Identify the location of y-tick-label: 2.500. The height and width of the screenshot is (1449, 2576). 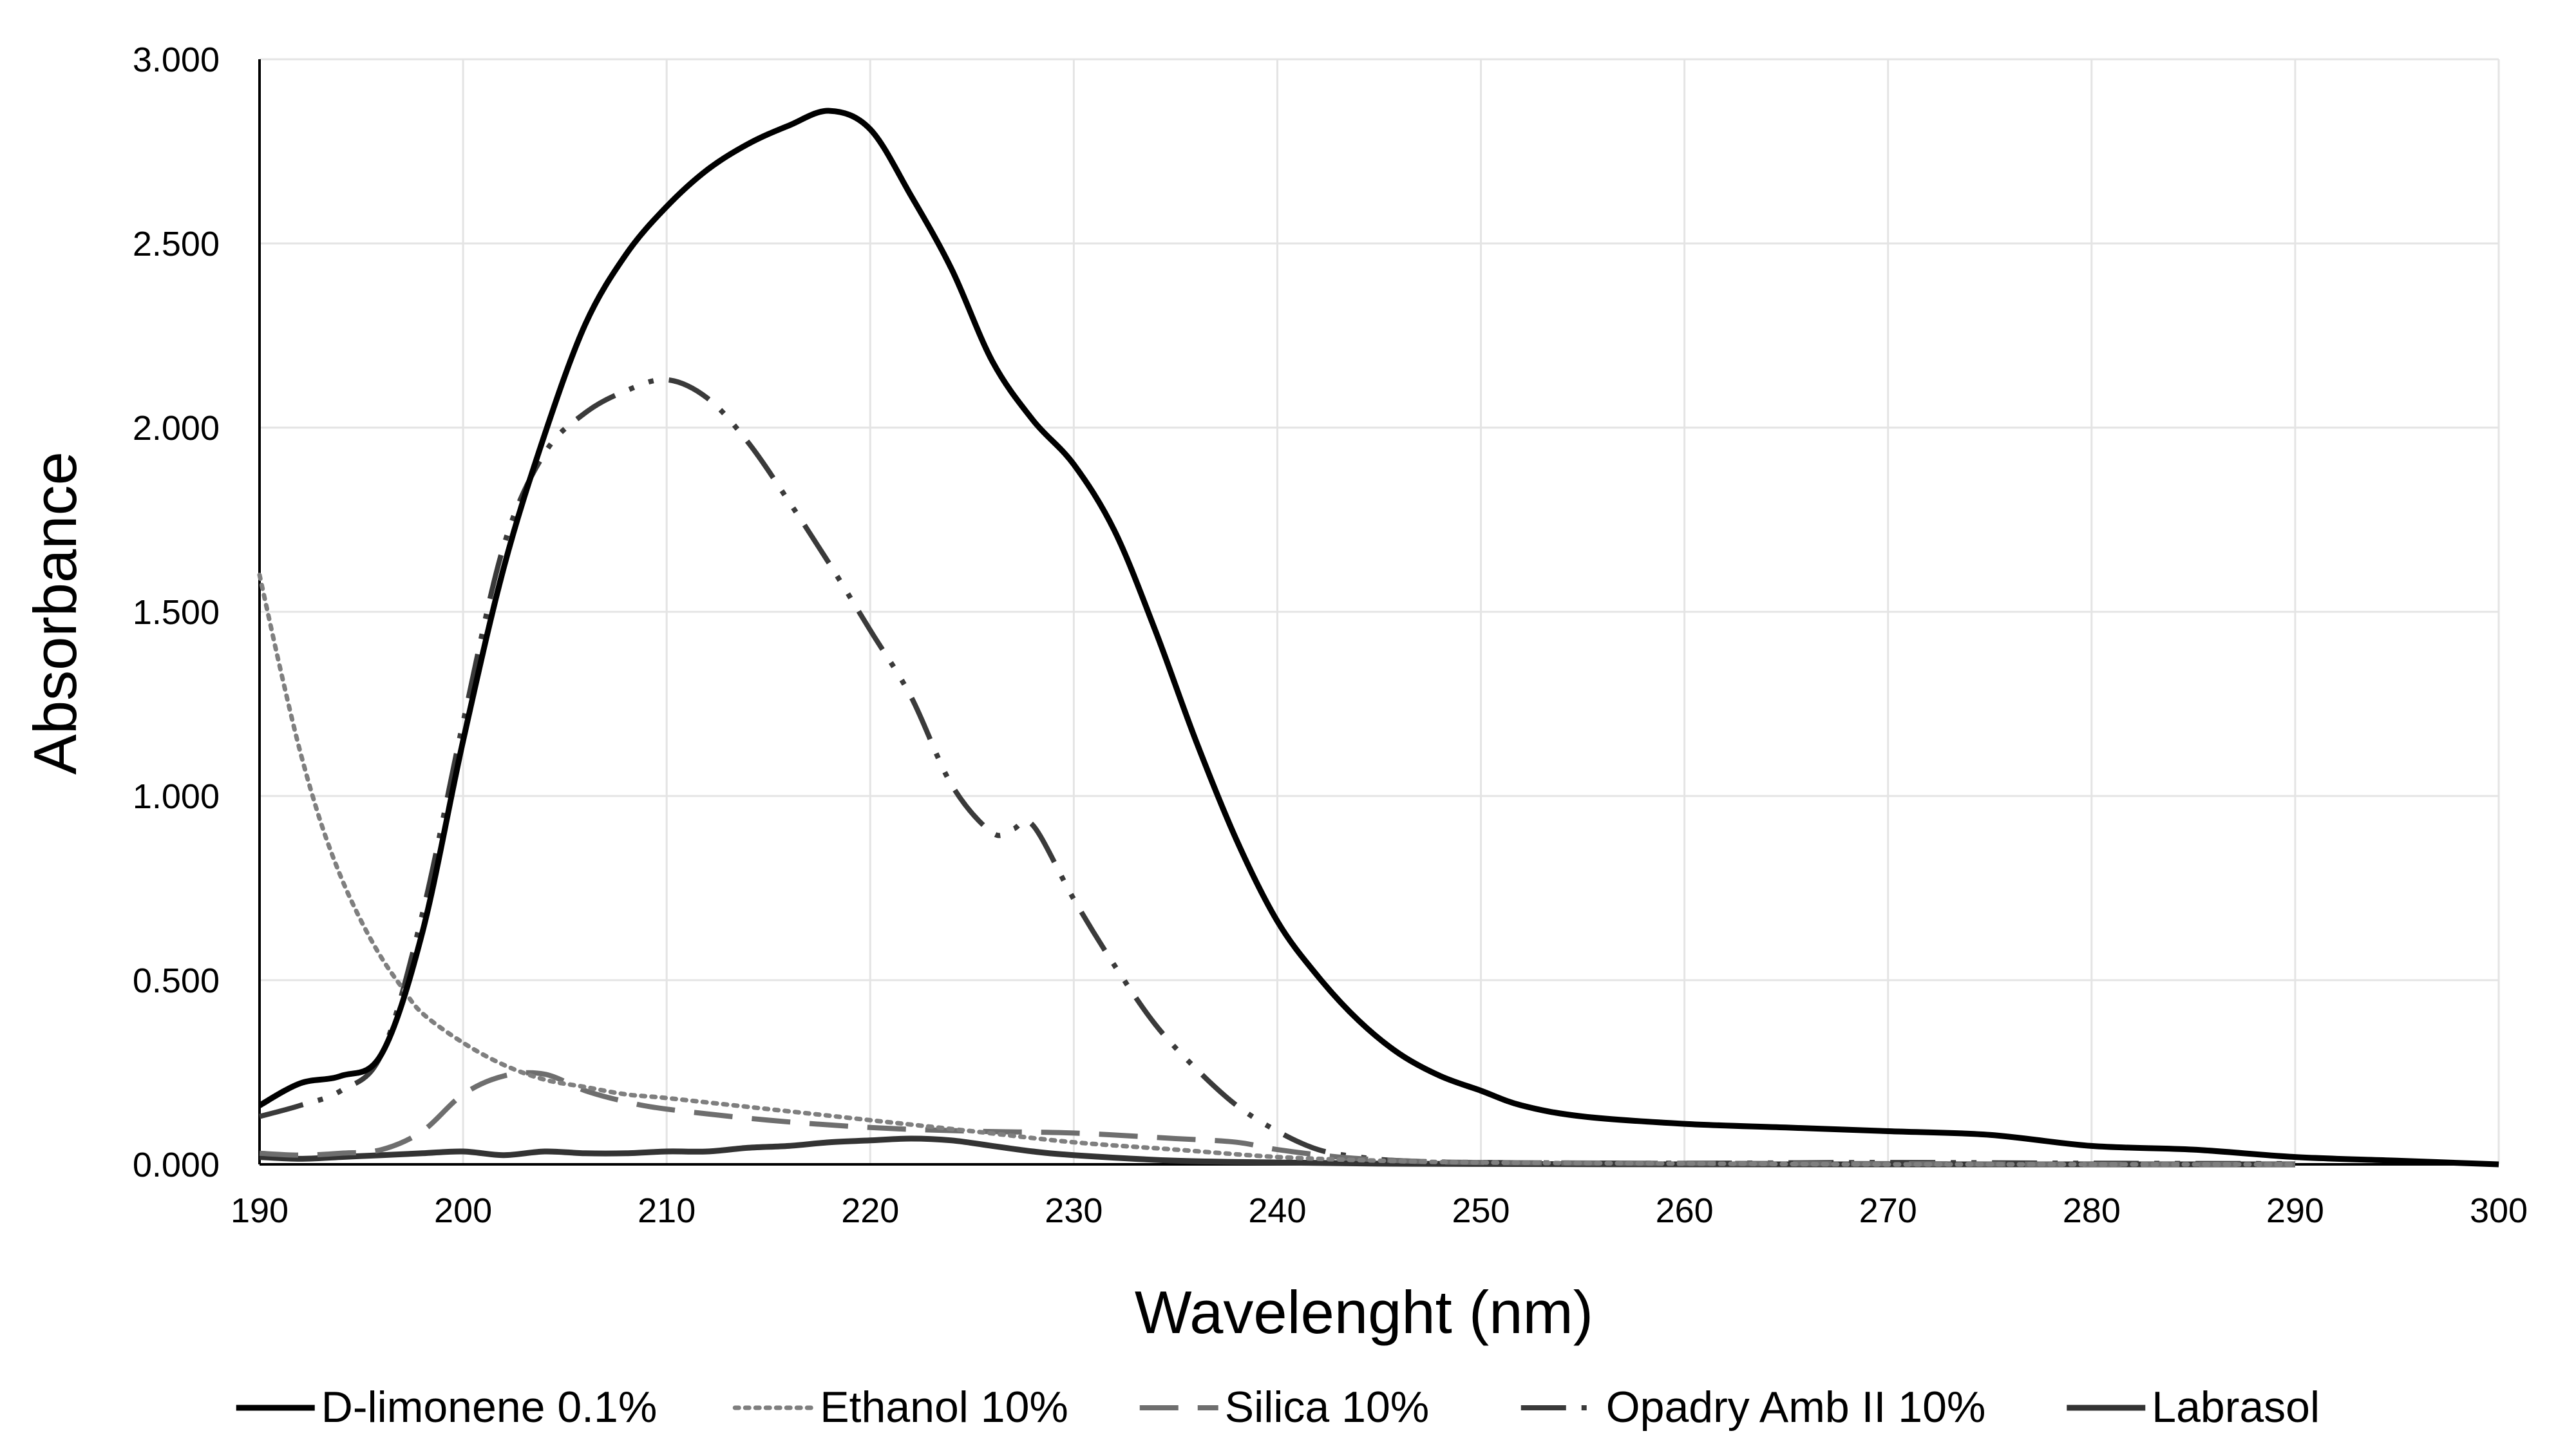
(176, 244).